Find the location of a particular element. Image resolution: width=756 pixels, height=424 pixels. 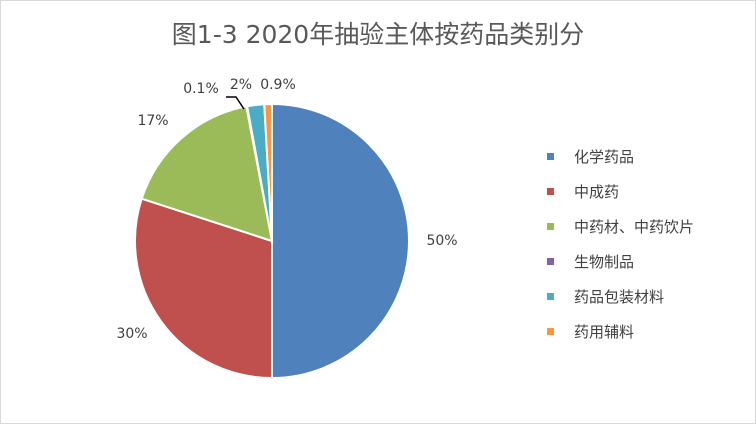

legend-label: 中成药 is located at coordinates (597, 192).